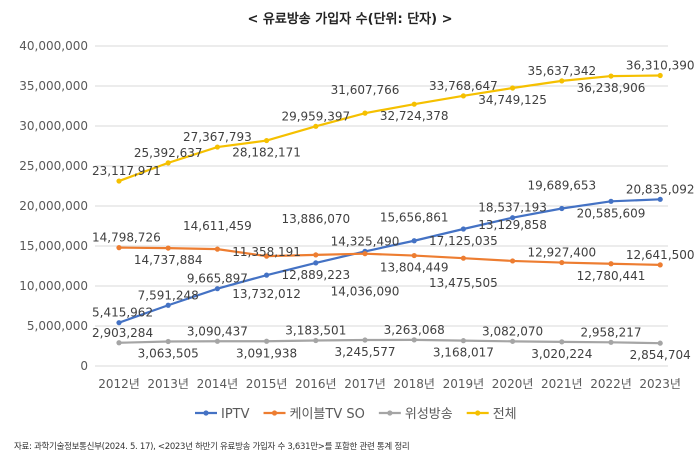 The width and height of the screenshot is (700, 463). Describe the element at coordinates (561, 354) in the screenshot. I see `data-label: 3,020,224` at that location.